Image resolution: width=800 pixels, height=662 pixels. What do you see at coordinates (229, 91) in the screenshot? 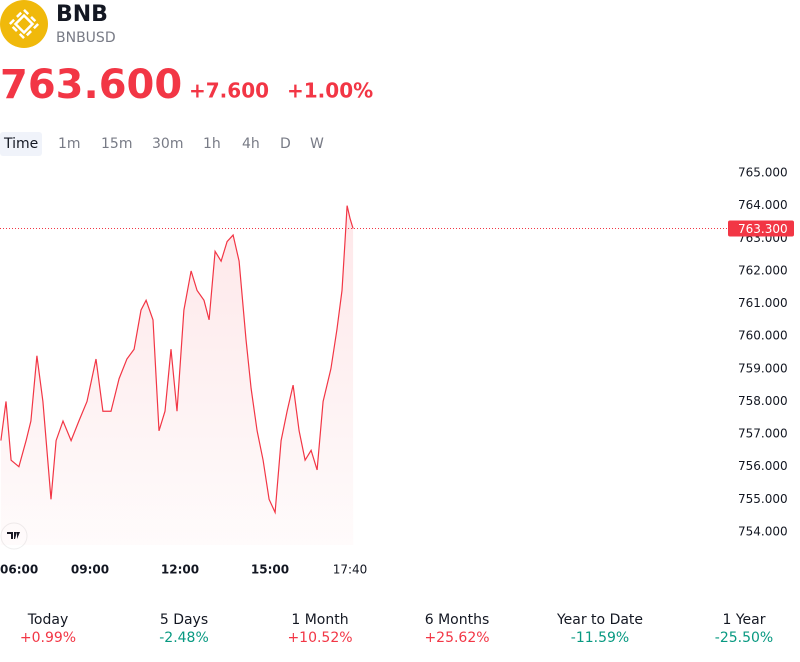
I see `change: +7.600` at bounding box center [229, 91].